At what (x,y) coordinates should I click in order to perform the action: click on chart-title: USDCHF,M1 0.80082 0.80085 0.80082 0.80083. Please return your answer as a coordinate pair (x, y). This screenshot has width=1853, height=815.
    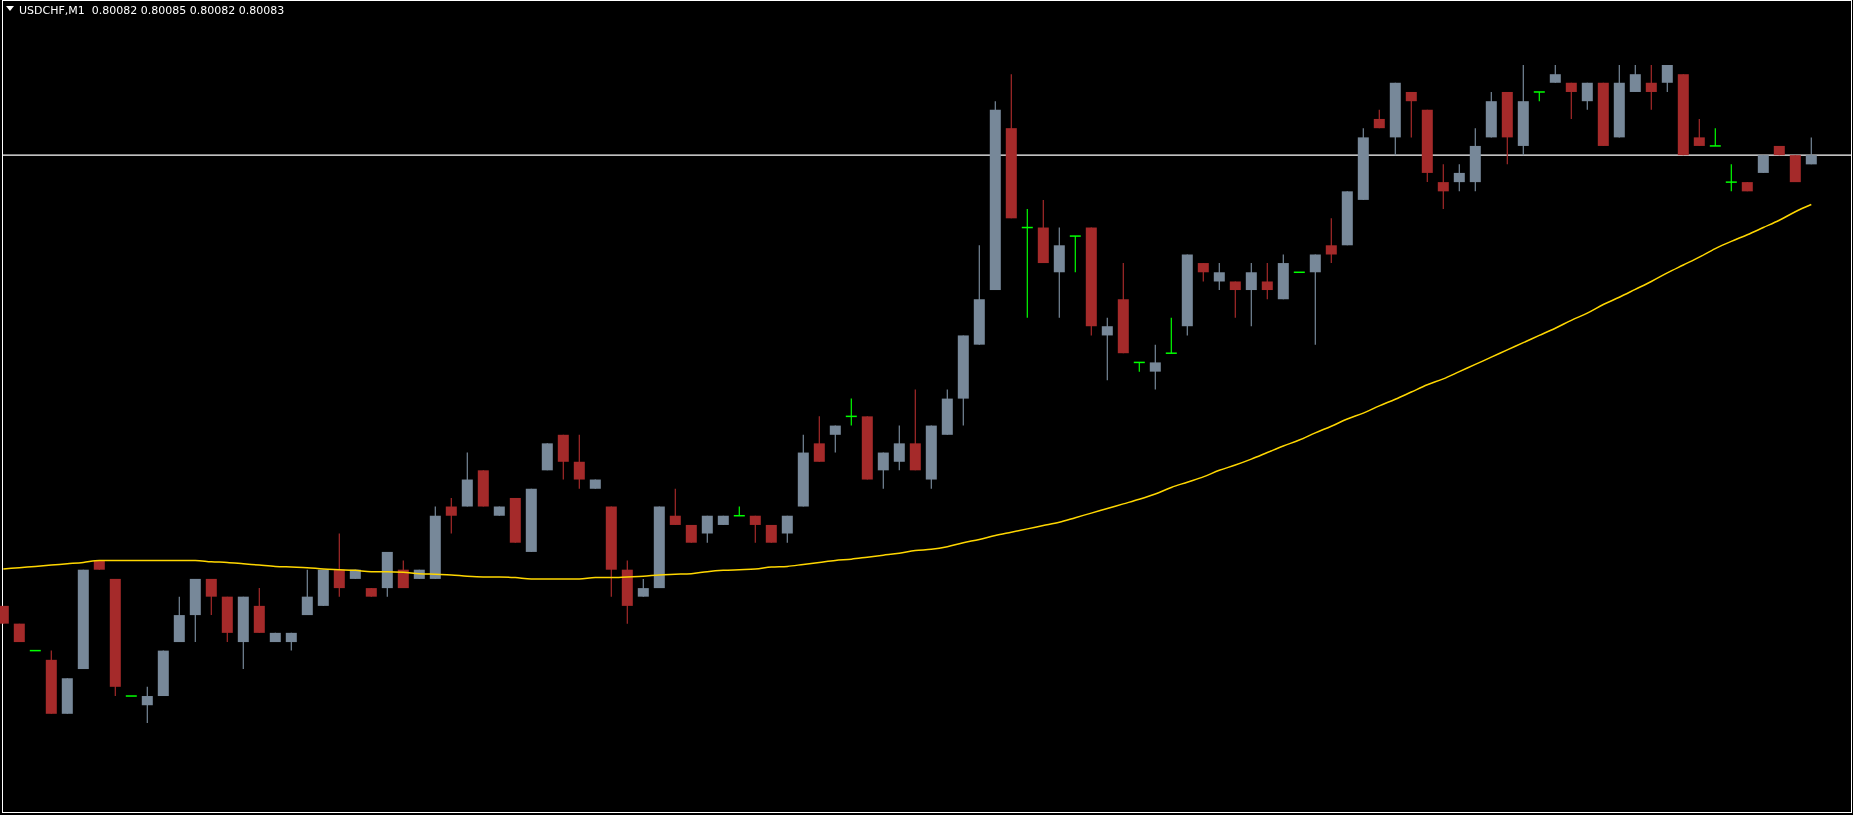
    Looking at the image, I should click on (152, 10).